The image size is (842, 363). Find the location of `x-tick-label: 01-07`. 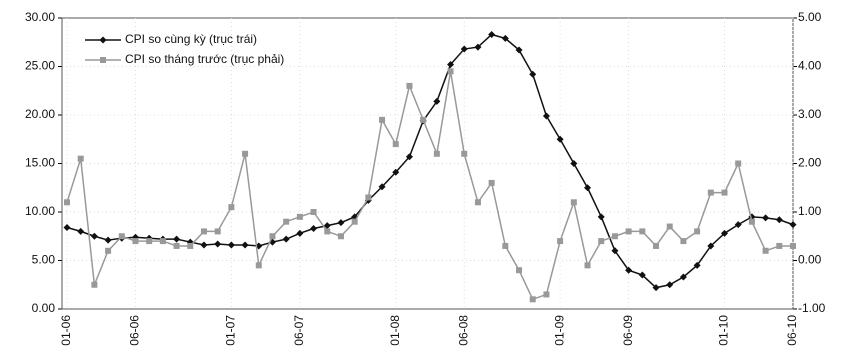

x-tick-label: 01-07 is located at coordinates (231, 330).